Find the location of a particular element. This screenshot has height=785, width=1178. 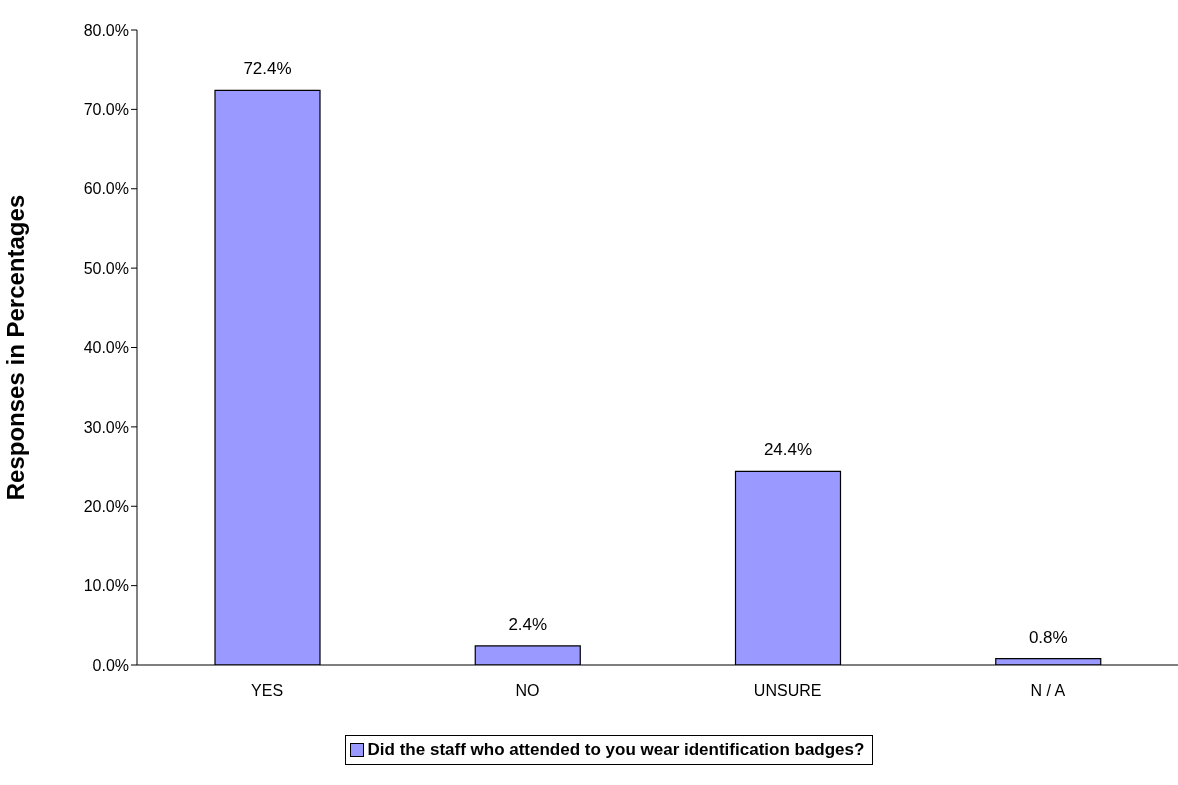

data-label: 24.4% is located at coordinates (788, 450).